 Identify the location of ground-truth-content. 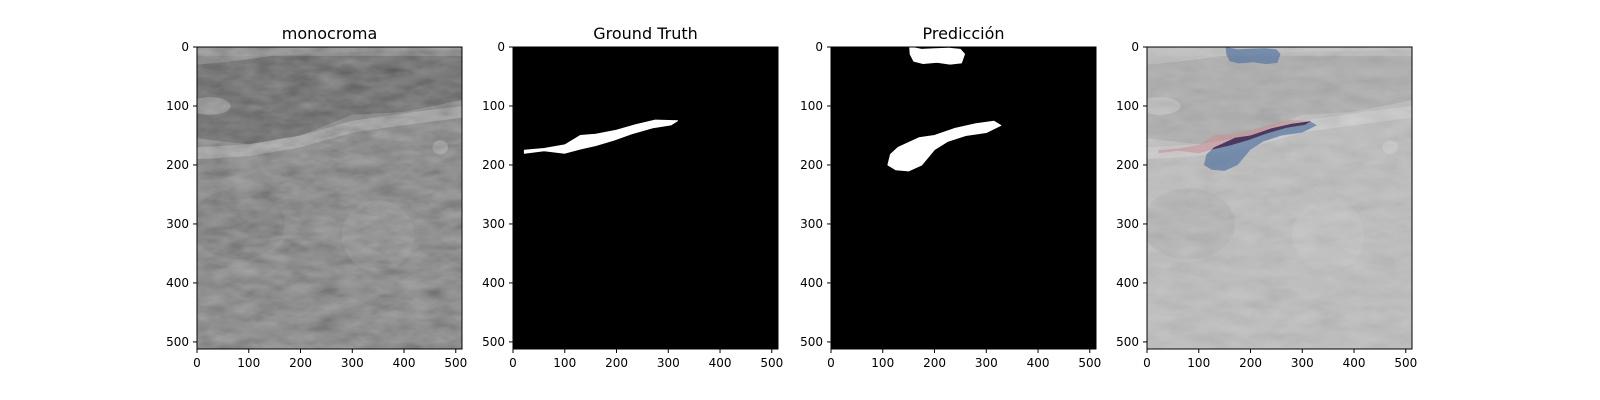
(601, 136).